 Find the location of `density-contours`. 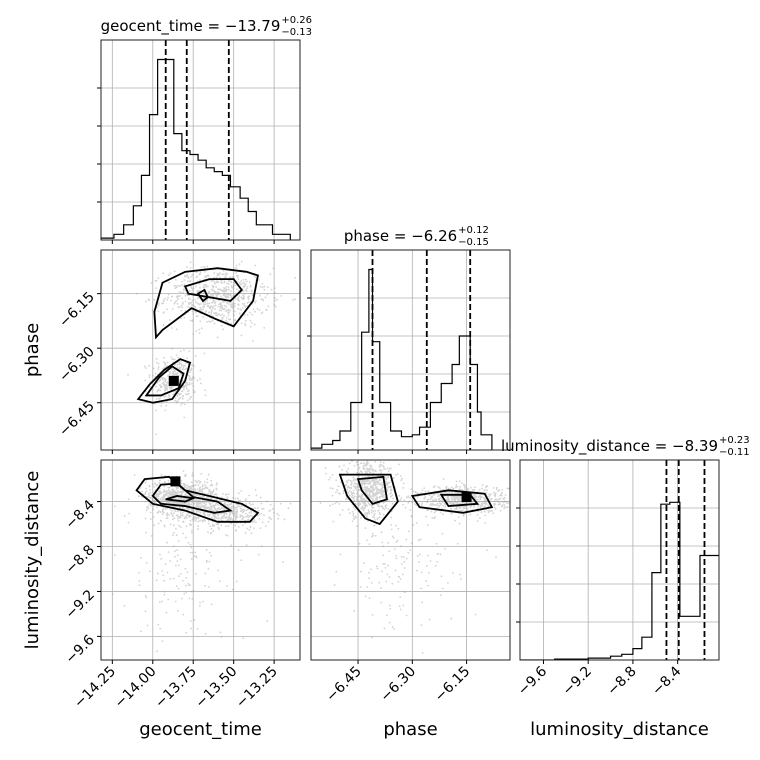

density-contours is located at coordinates (416, 499).